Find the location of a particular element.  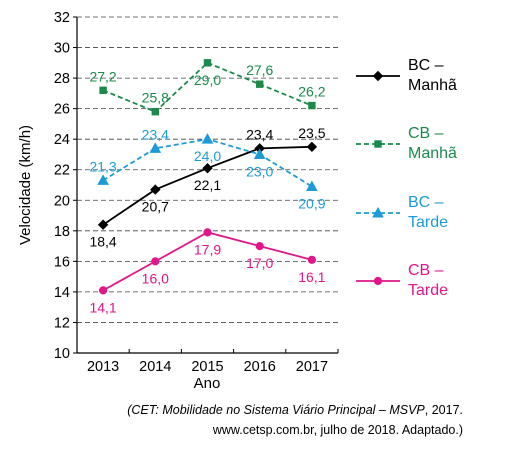

y-tick-label: 30 is located at coordinates (62, 49).